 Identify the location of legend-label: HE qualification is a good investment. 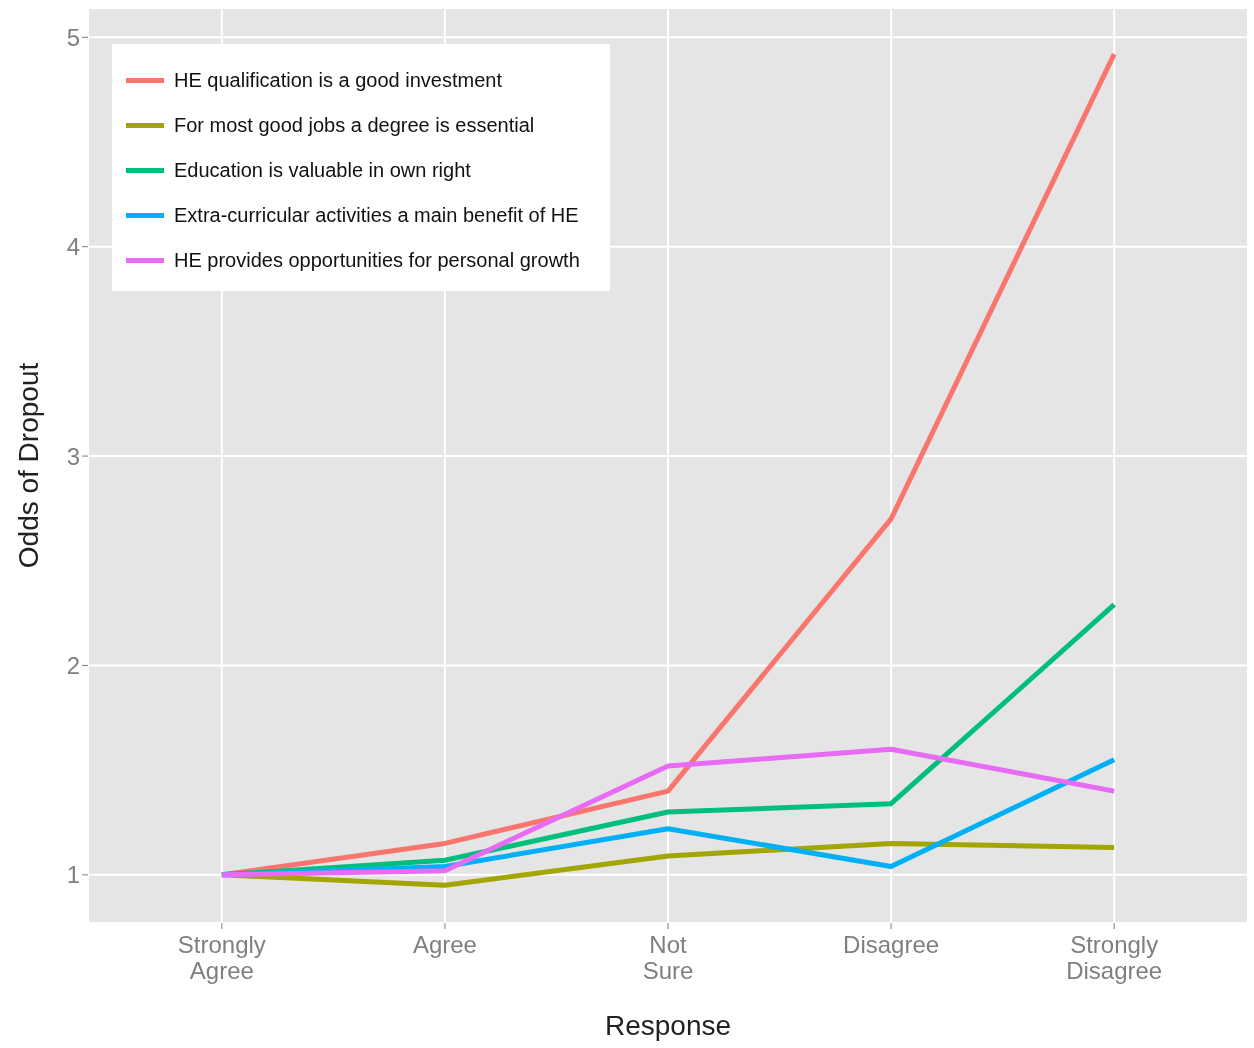
(338, 80).